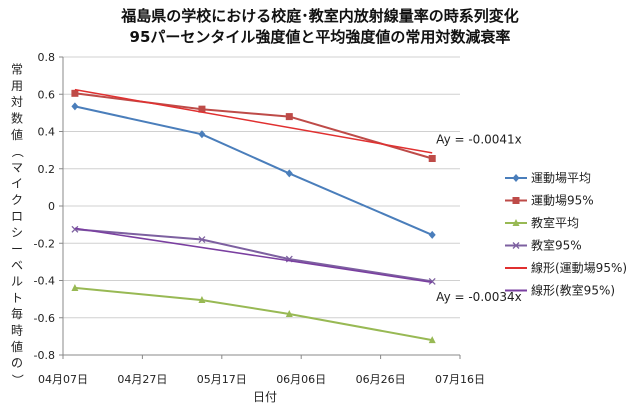 The image size is (640, 416). I want to click on y-axis-label-char: ）, so click(18, 380).